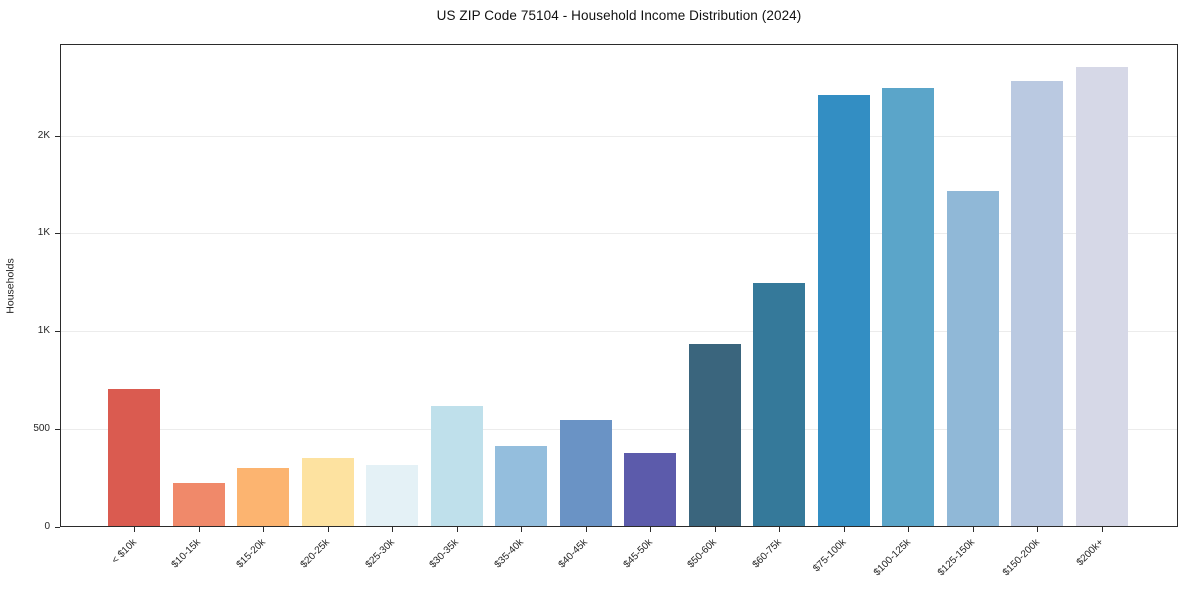 The width and height of the screenshot is (1189, 590). Describe the element at coordinates (638, 554) in the screenshot. I see `x-tick-label: $45-50k` at that location.